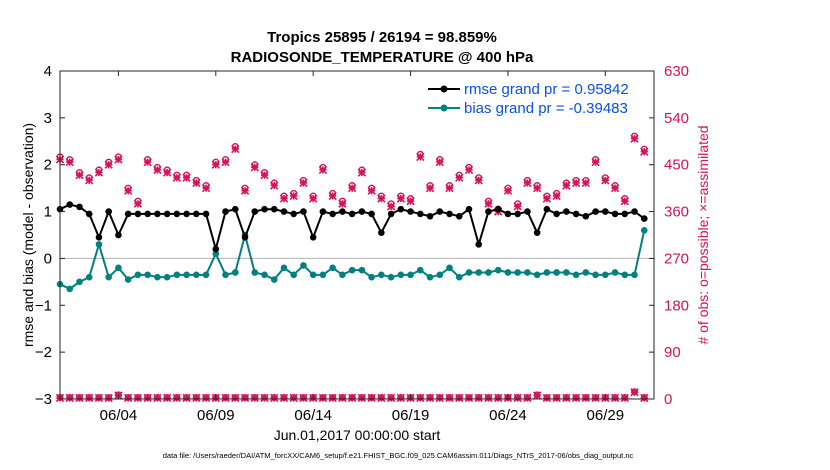  I want to click on y-right-tick-label: 270, so click(676, 258).